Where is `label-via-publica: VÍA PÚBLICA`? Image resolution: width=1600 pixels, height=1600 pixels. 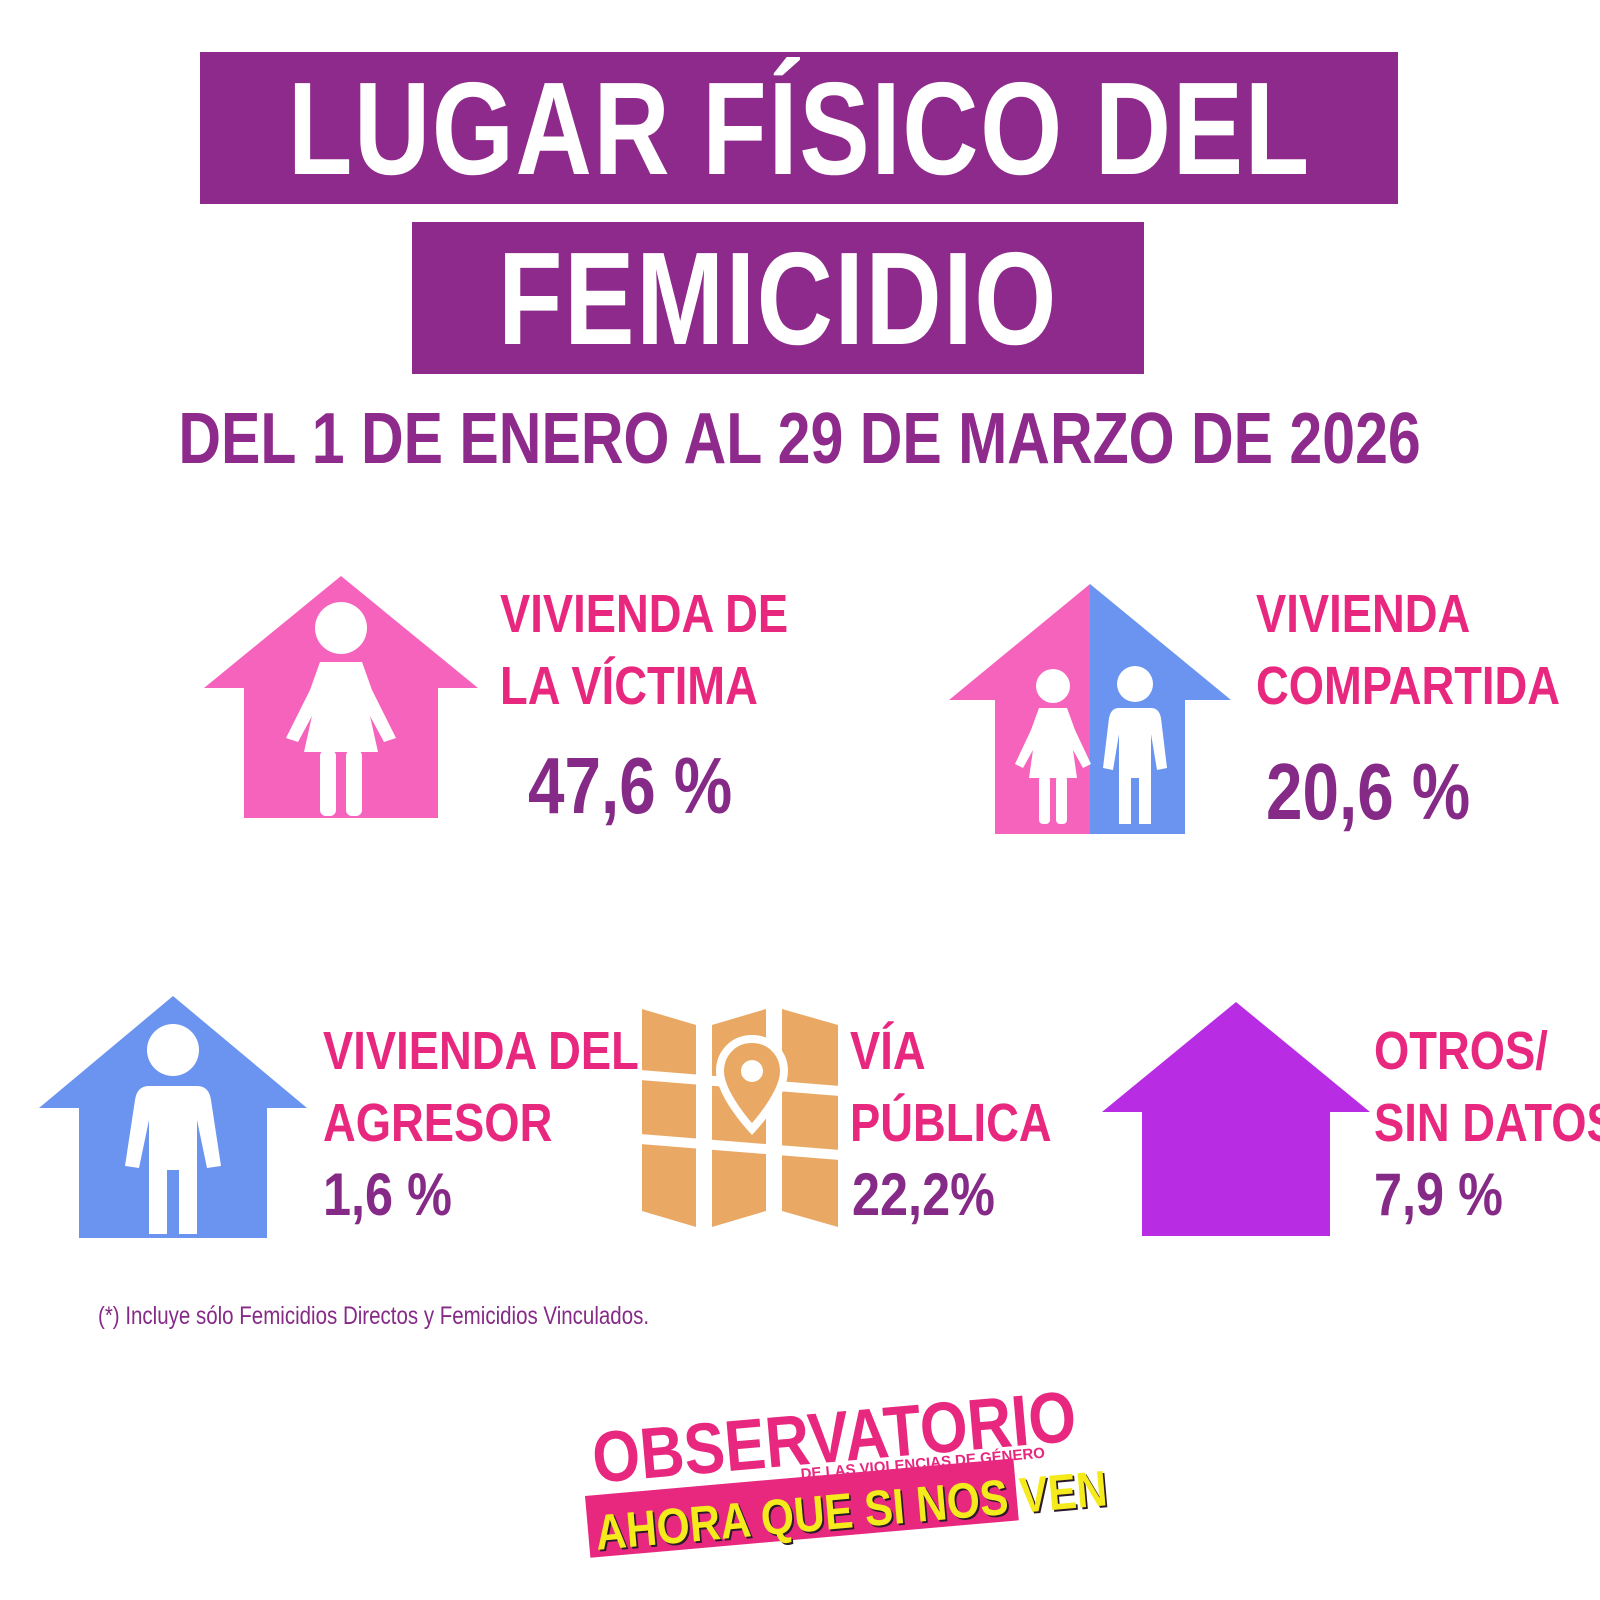 label-via-publica: VÍA PÚBLICA is located at coordinates (970, 1087).